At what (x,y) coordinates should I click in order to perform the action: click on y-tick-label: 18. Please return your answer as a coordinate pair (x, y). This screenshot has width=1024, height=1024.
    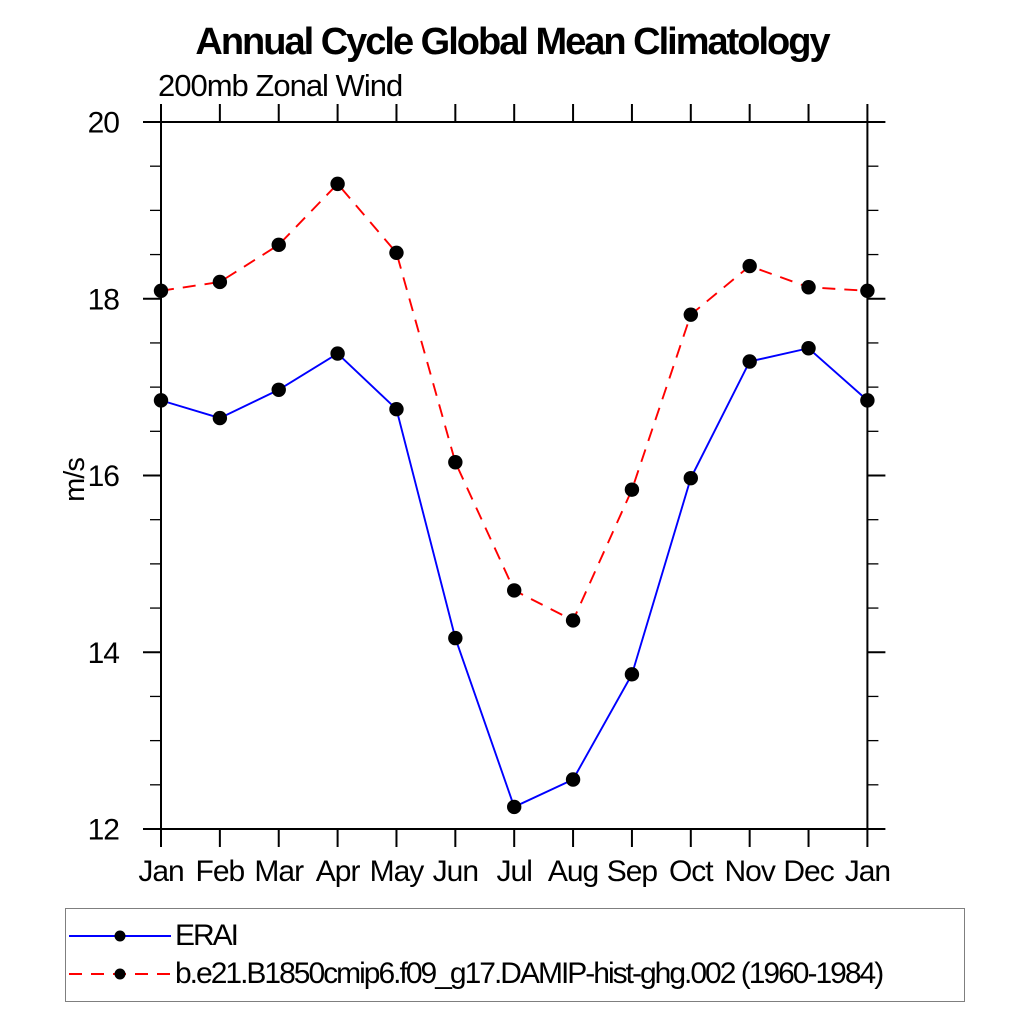
    Looking at the image, I should click on (104, 299).